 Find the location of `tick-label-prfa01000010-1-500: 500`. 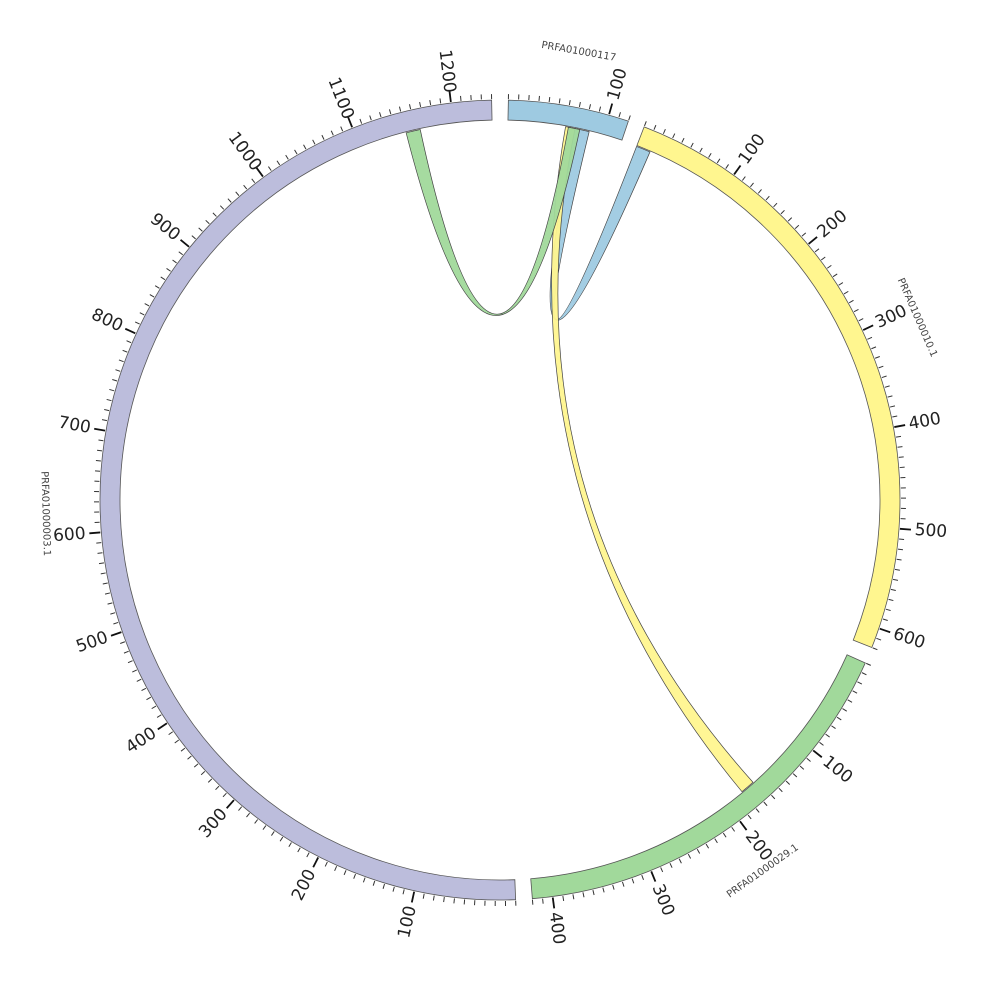

tick-label-prfa01000010-1-500: 500 is located at coordinates (931, 531).